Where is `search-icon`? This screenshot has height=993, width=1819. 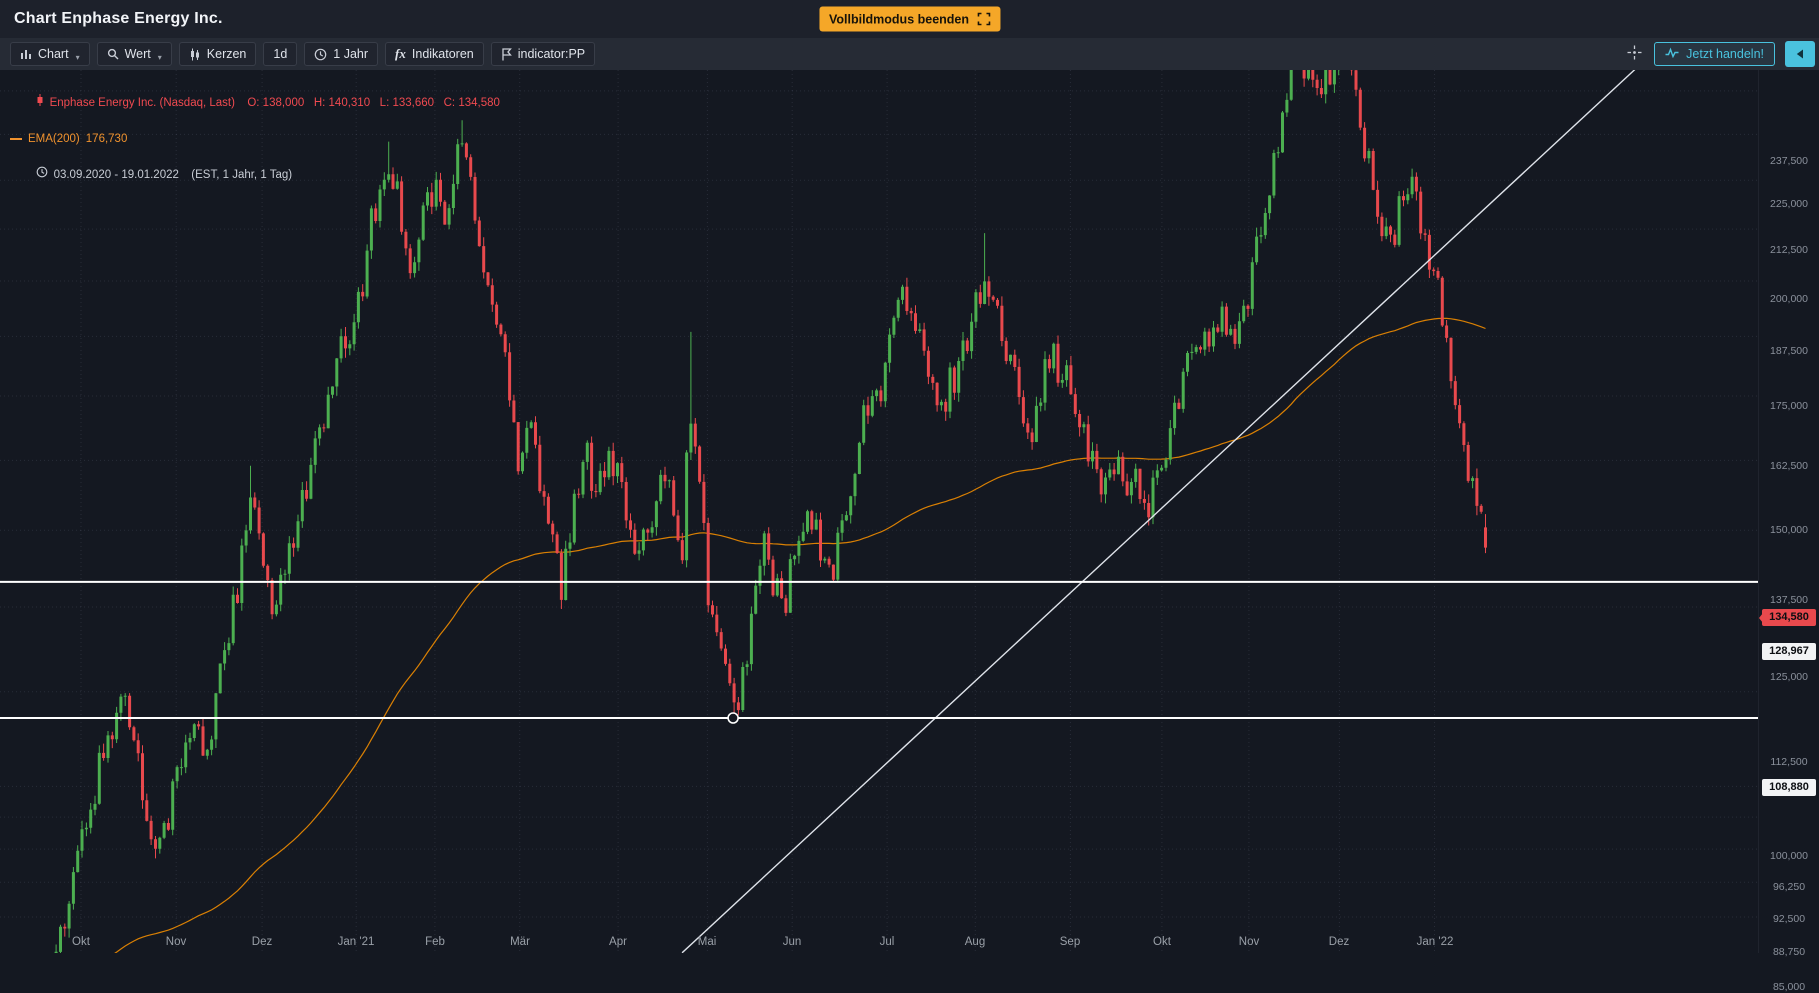
search-icon is located at coordinates (113, 54).